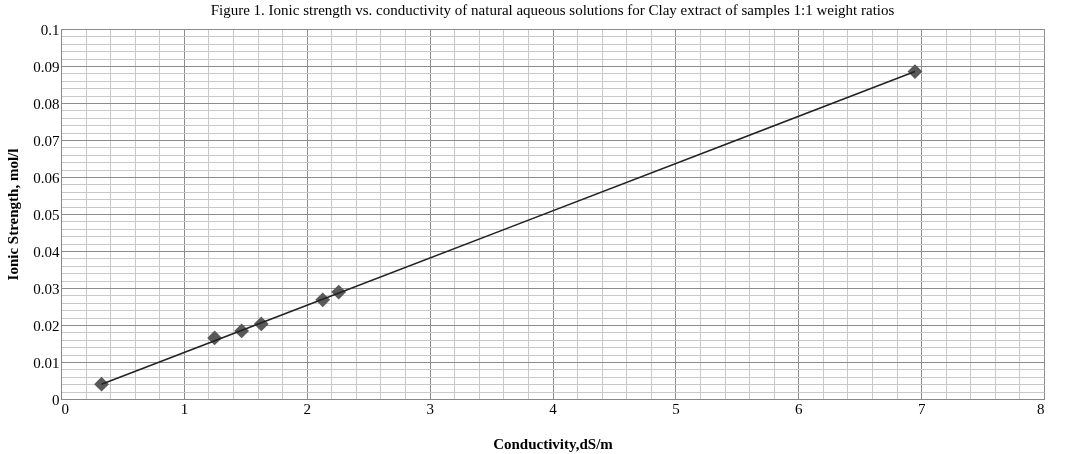  What do you see at coordinates (46, 214) in the screenshot?
I see `y-tick-label: 0.05` at bounding box center [46, 214].